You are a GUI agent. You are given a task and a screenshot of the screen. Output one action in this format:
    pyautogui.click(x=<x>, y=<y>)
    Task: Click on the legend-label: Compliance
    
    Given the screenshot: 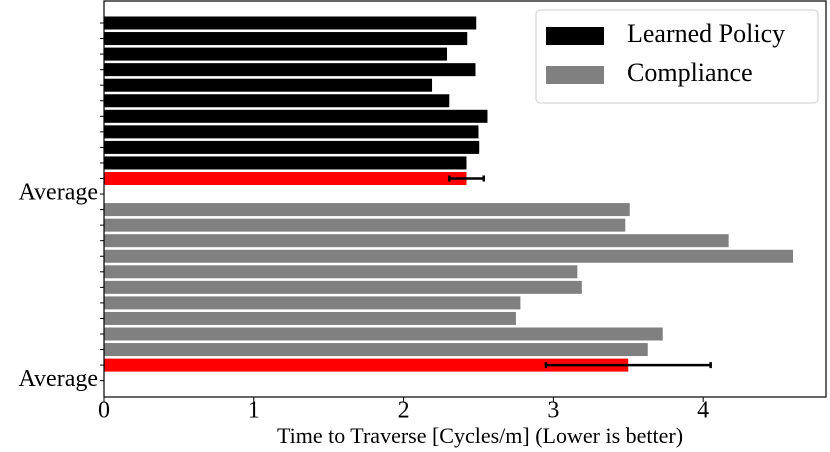 What is the action you would take?
    pyautogui.click(x=690, y=72)
    